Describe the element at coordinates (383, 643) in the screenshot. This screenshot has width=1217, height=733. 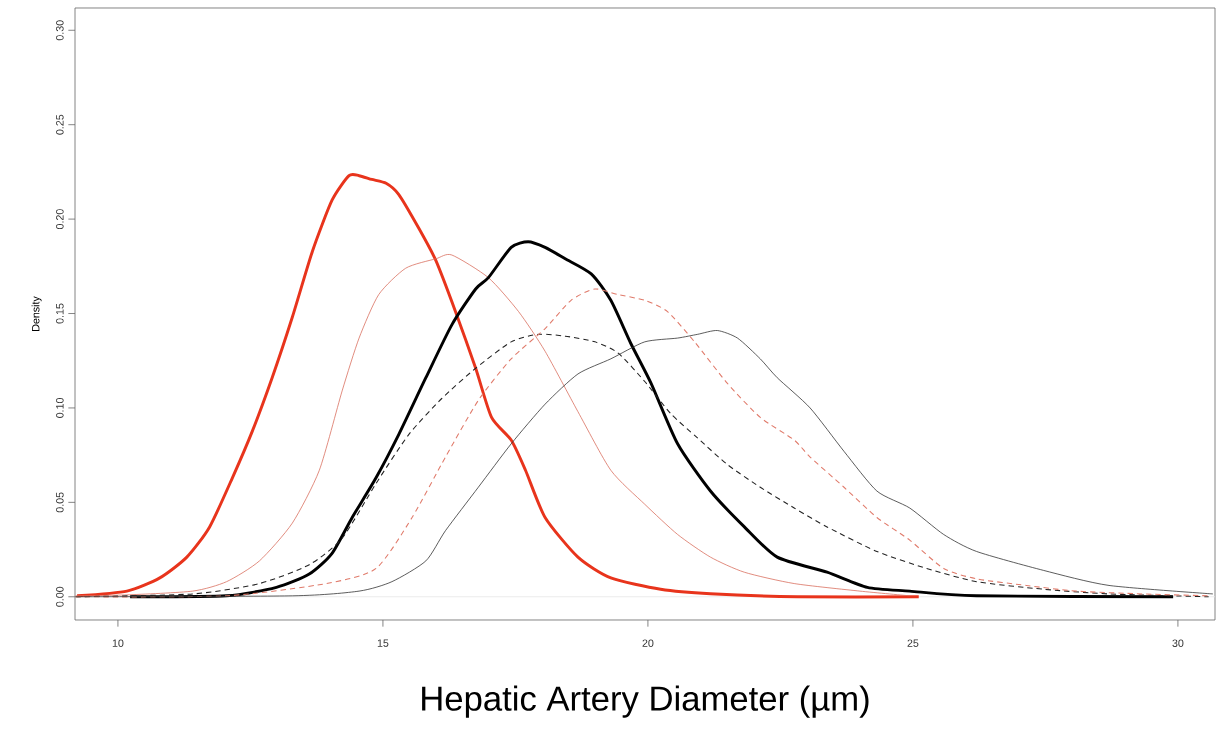
I see `x-tick-label: 15` at that location.